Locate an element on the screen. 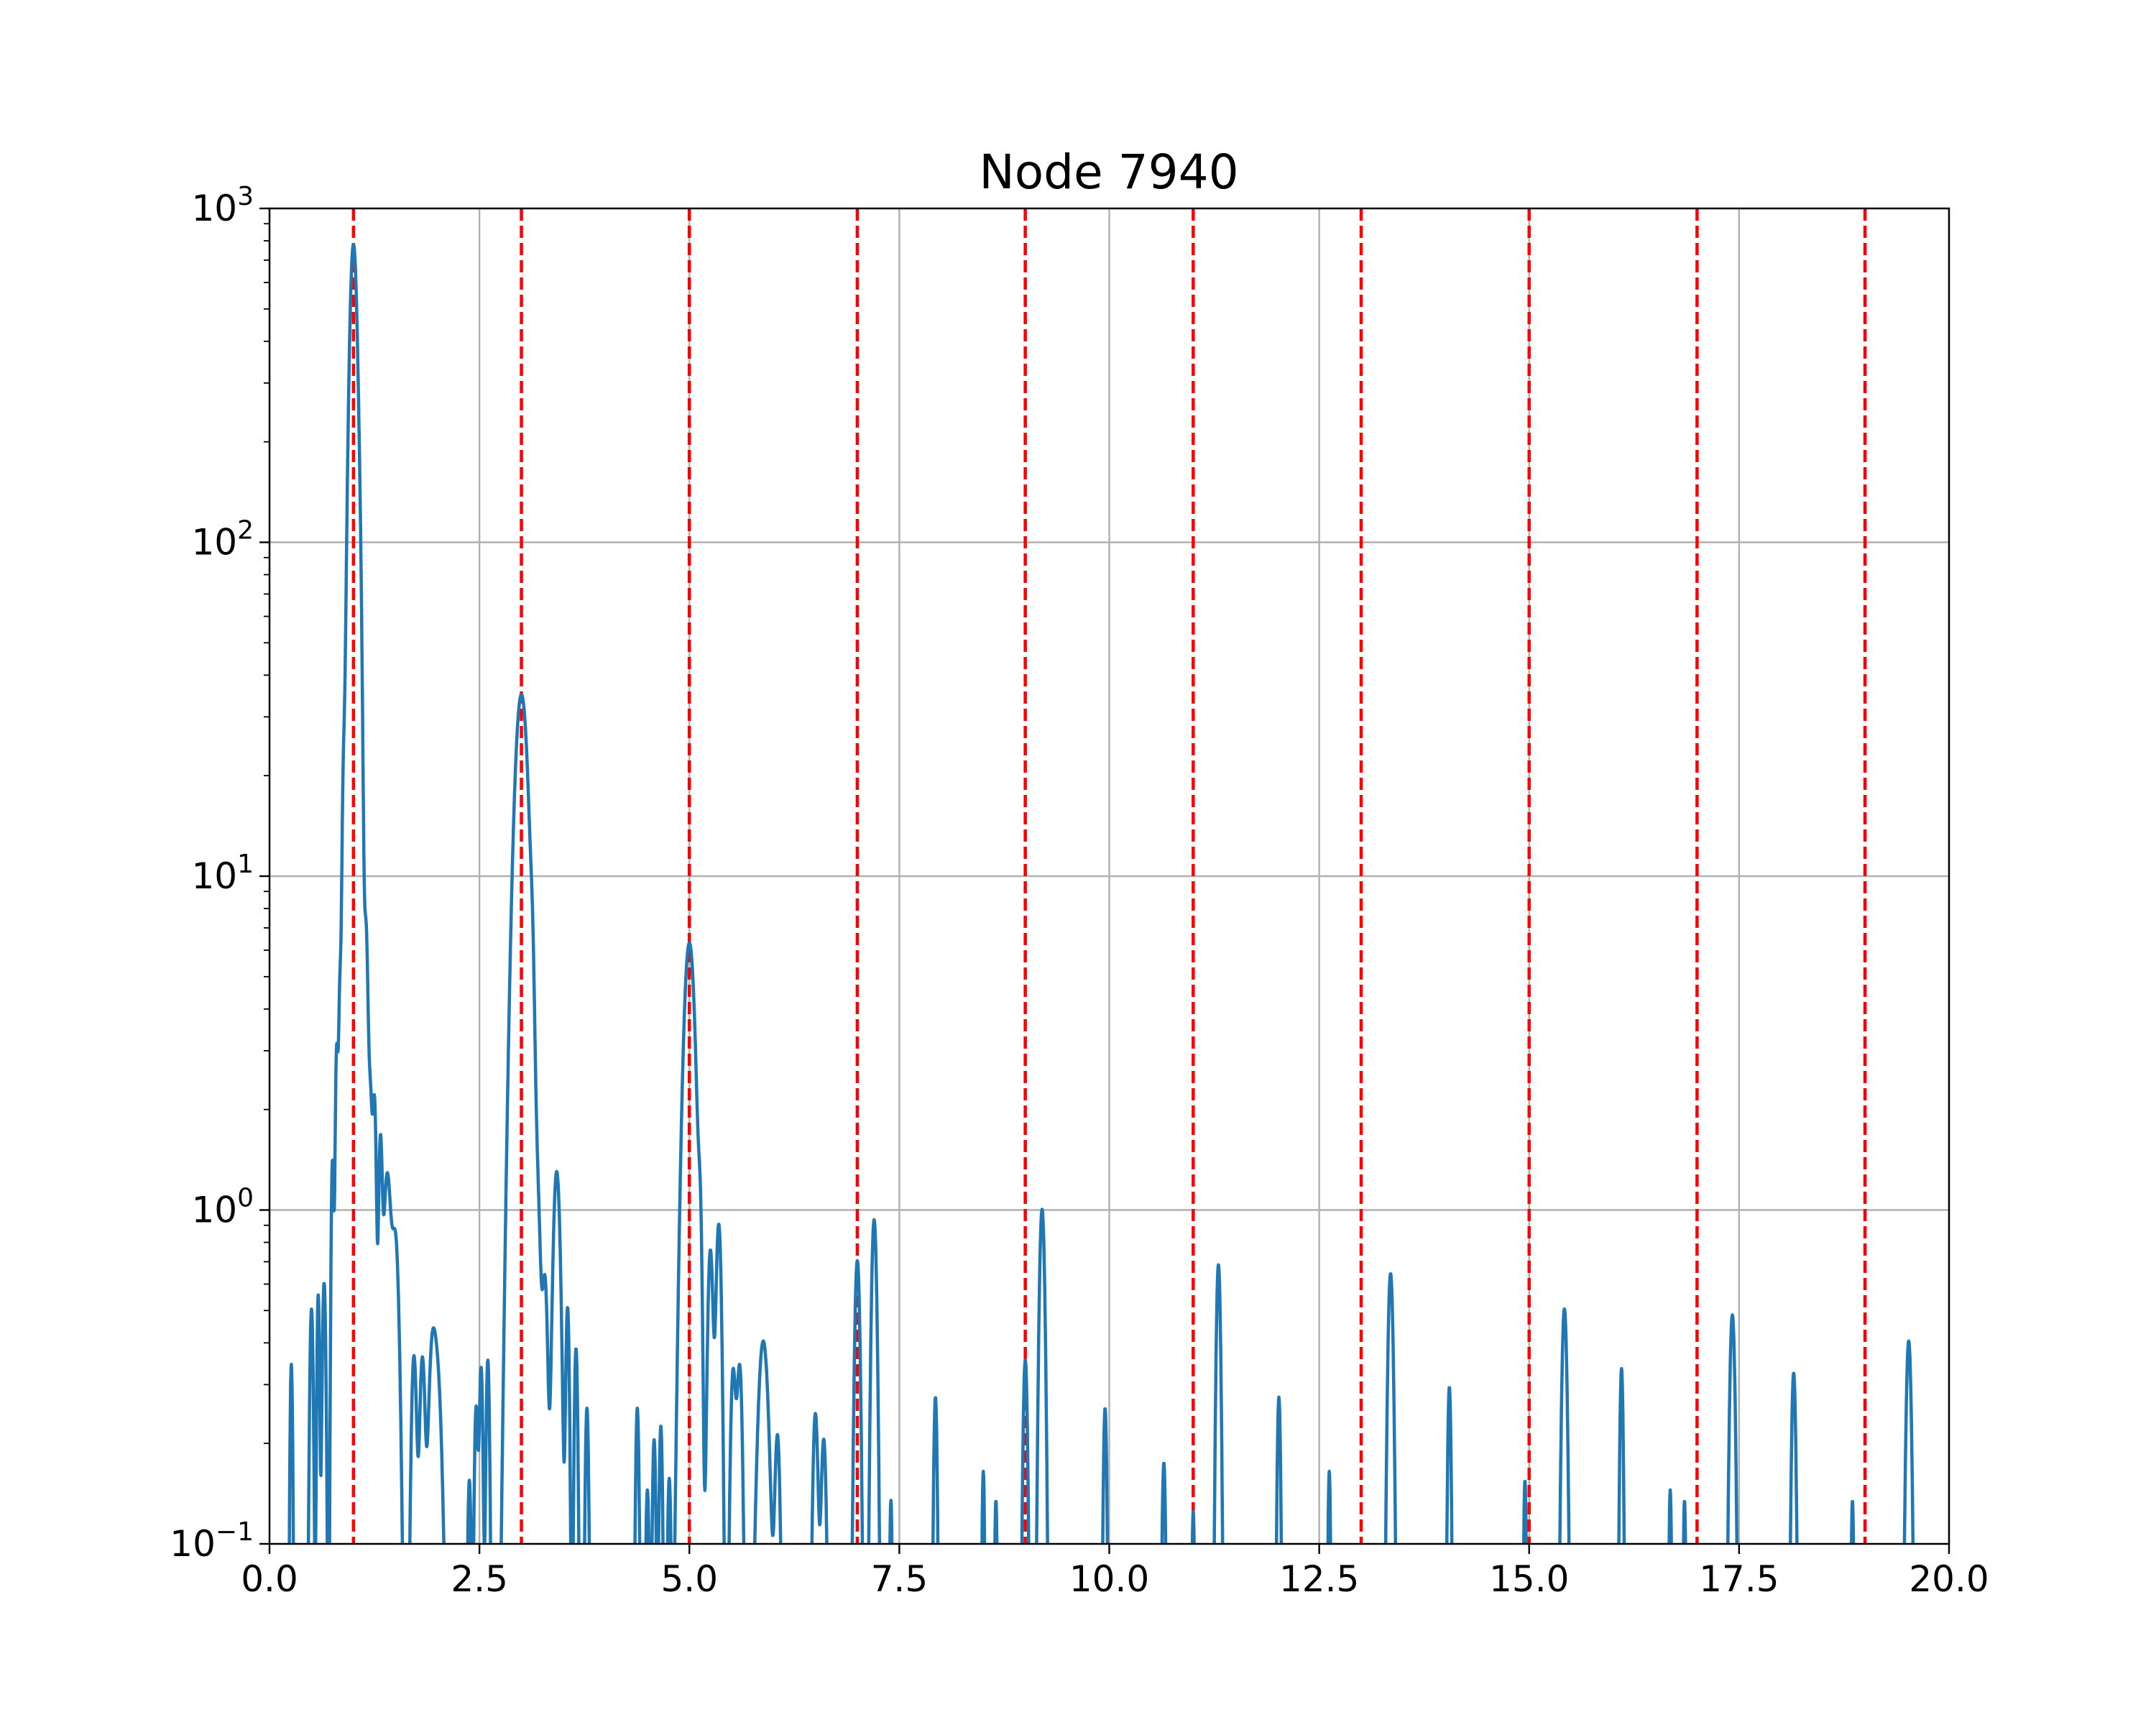  y-tick-label: 10² is located at coordinates (223, 540).